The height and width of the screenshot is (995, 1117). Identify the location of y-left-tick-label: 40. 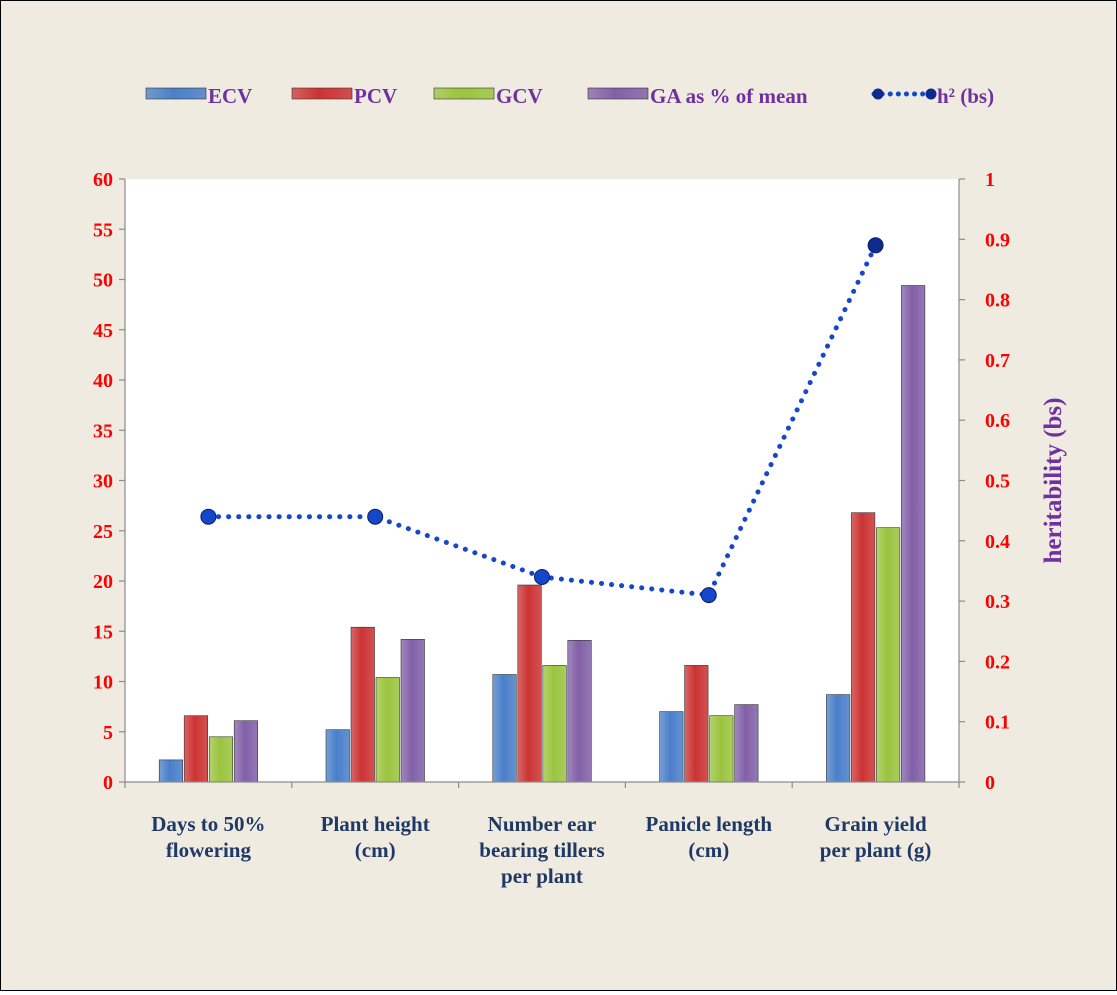
(103, 381).